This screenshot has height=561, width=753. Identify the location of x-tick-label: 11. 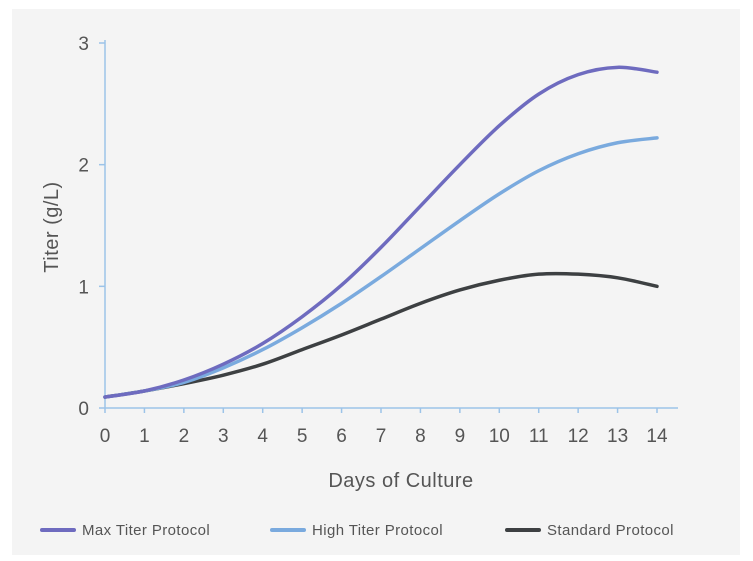
(539, 436).